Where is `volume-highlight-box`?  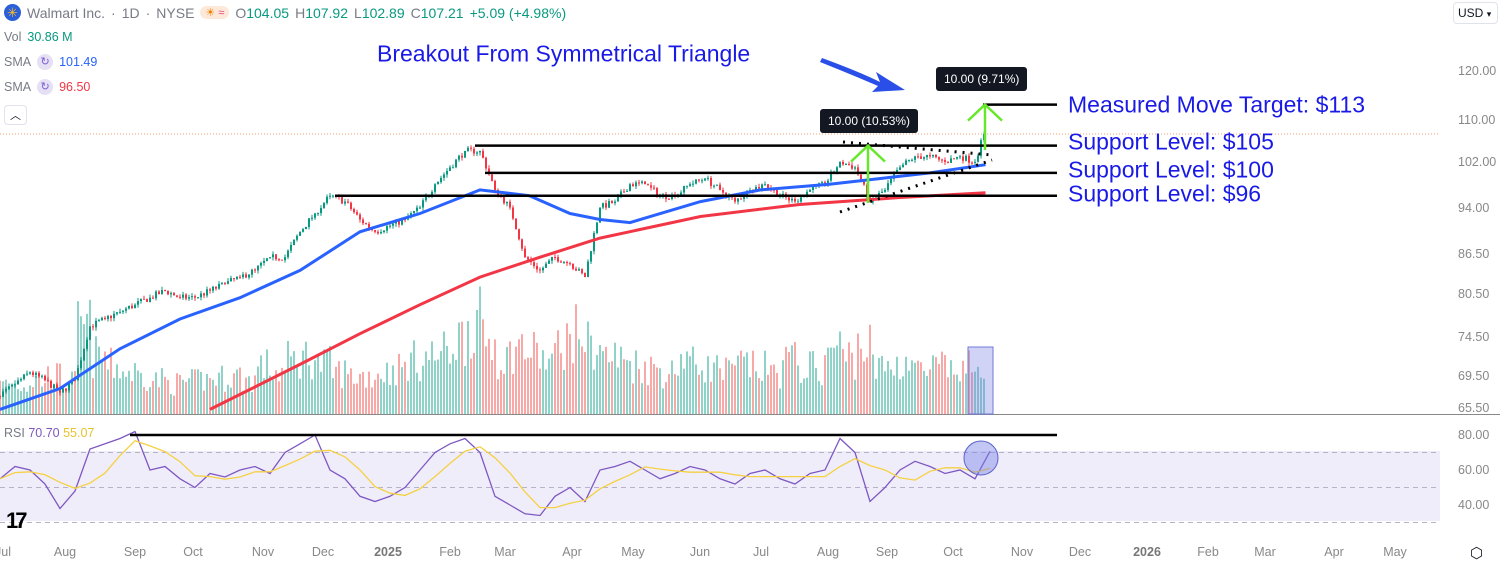
volume-highlight-box is located at coordinates (980, 380).